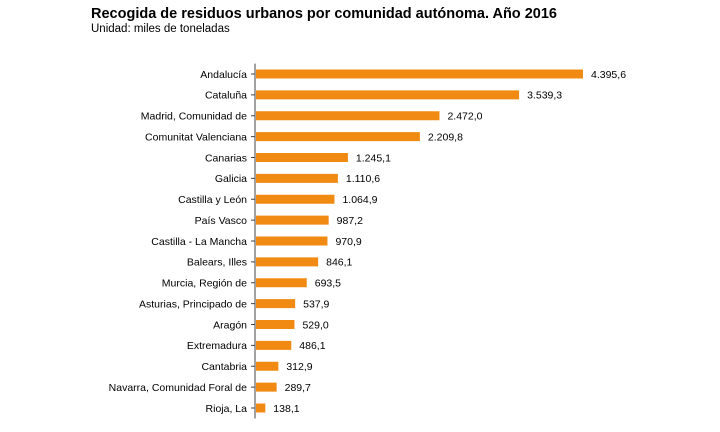 The width and height of the screenshot is (720, 432). Describe the element at coordinates (339, 263) in the screenshot. I see `data-label: 846,1` at that location.